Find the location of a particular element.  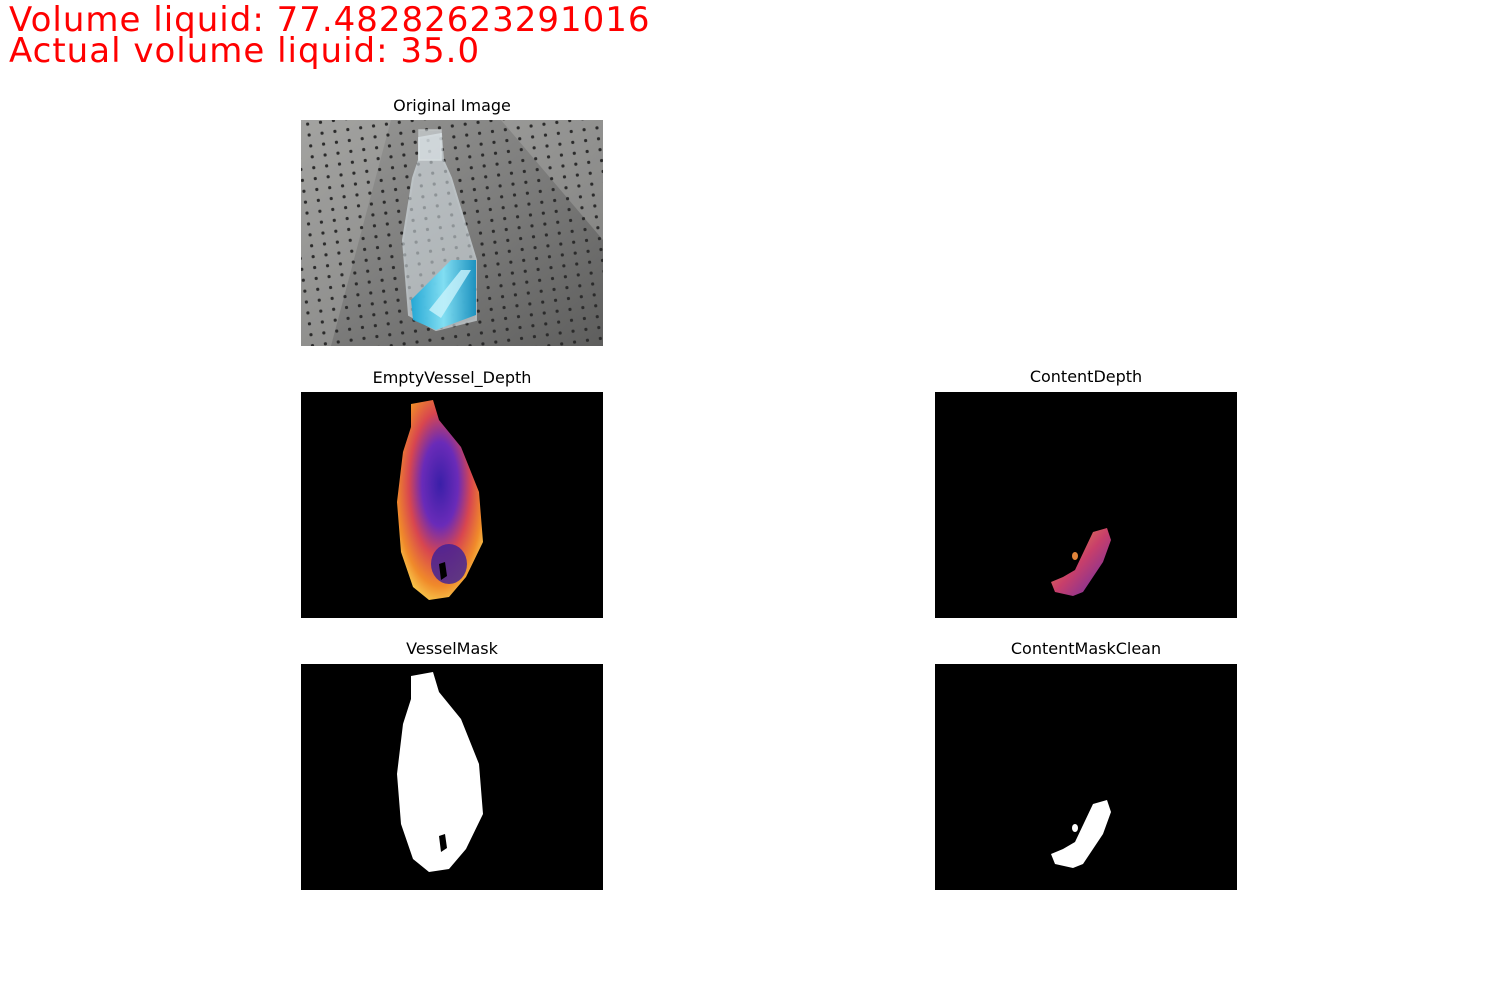

content-depth-map is located at coordinates (1081, 562).